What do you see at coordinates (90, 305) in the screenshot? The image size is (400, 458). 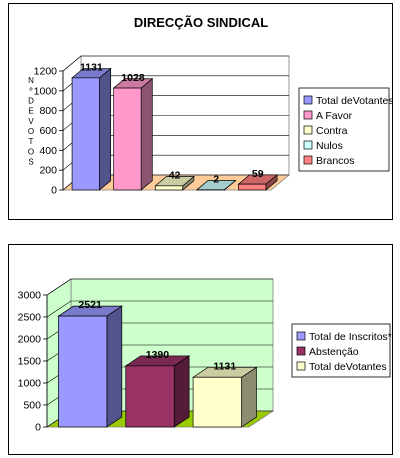 I see `data-label: 2521` at bounding box center [90, 305].